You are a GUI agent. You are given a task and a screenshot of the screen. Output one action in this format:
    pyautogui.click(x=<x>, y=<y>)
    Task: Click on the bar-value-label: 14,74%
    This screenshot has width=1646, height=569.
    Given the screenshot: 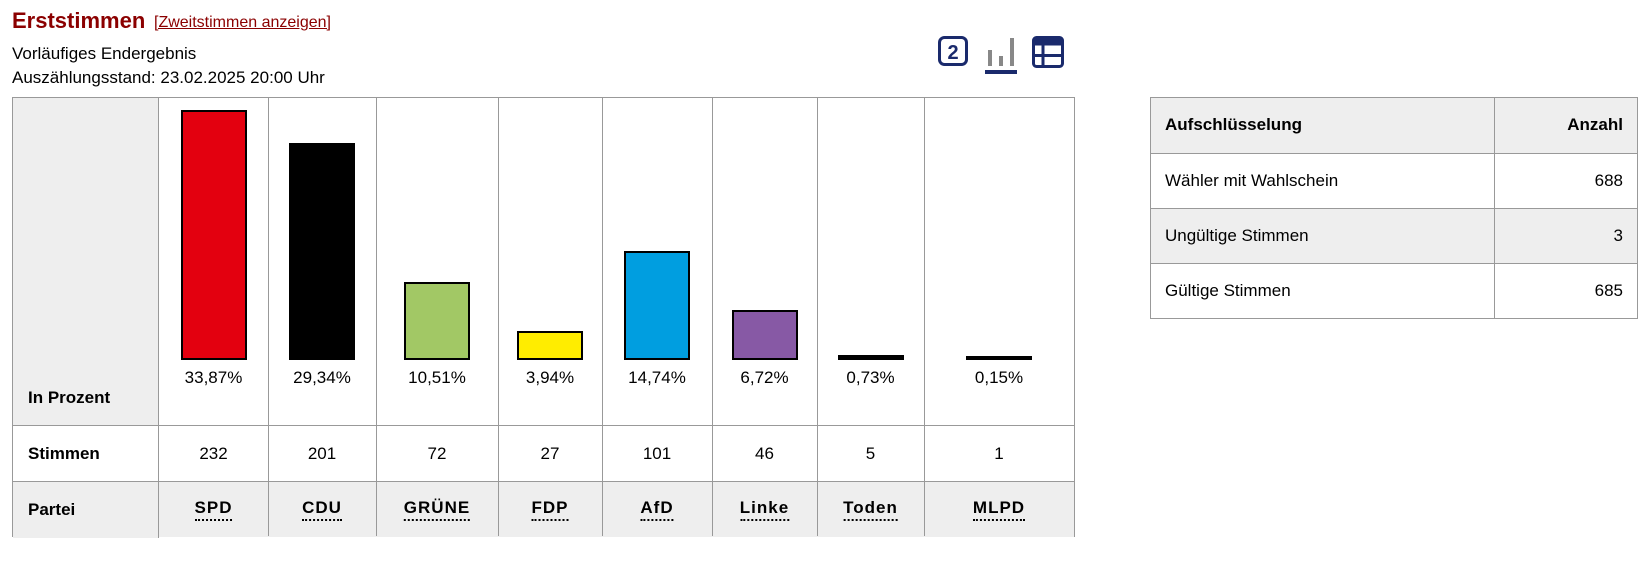 What is the action you would take?
    pyautogui.click(x=657, y=377)
    